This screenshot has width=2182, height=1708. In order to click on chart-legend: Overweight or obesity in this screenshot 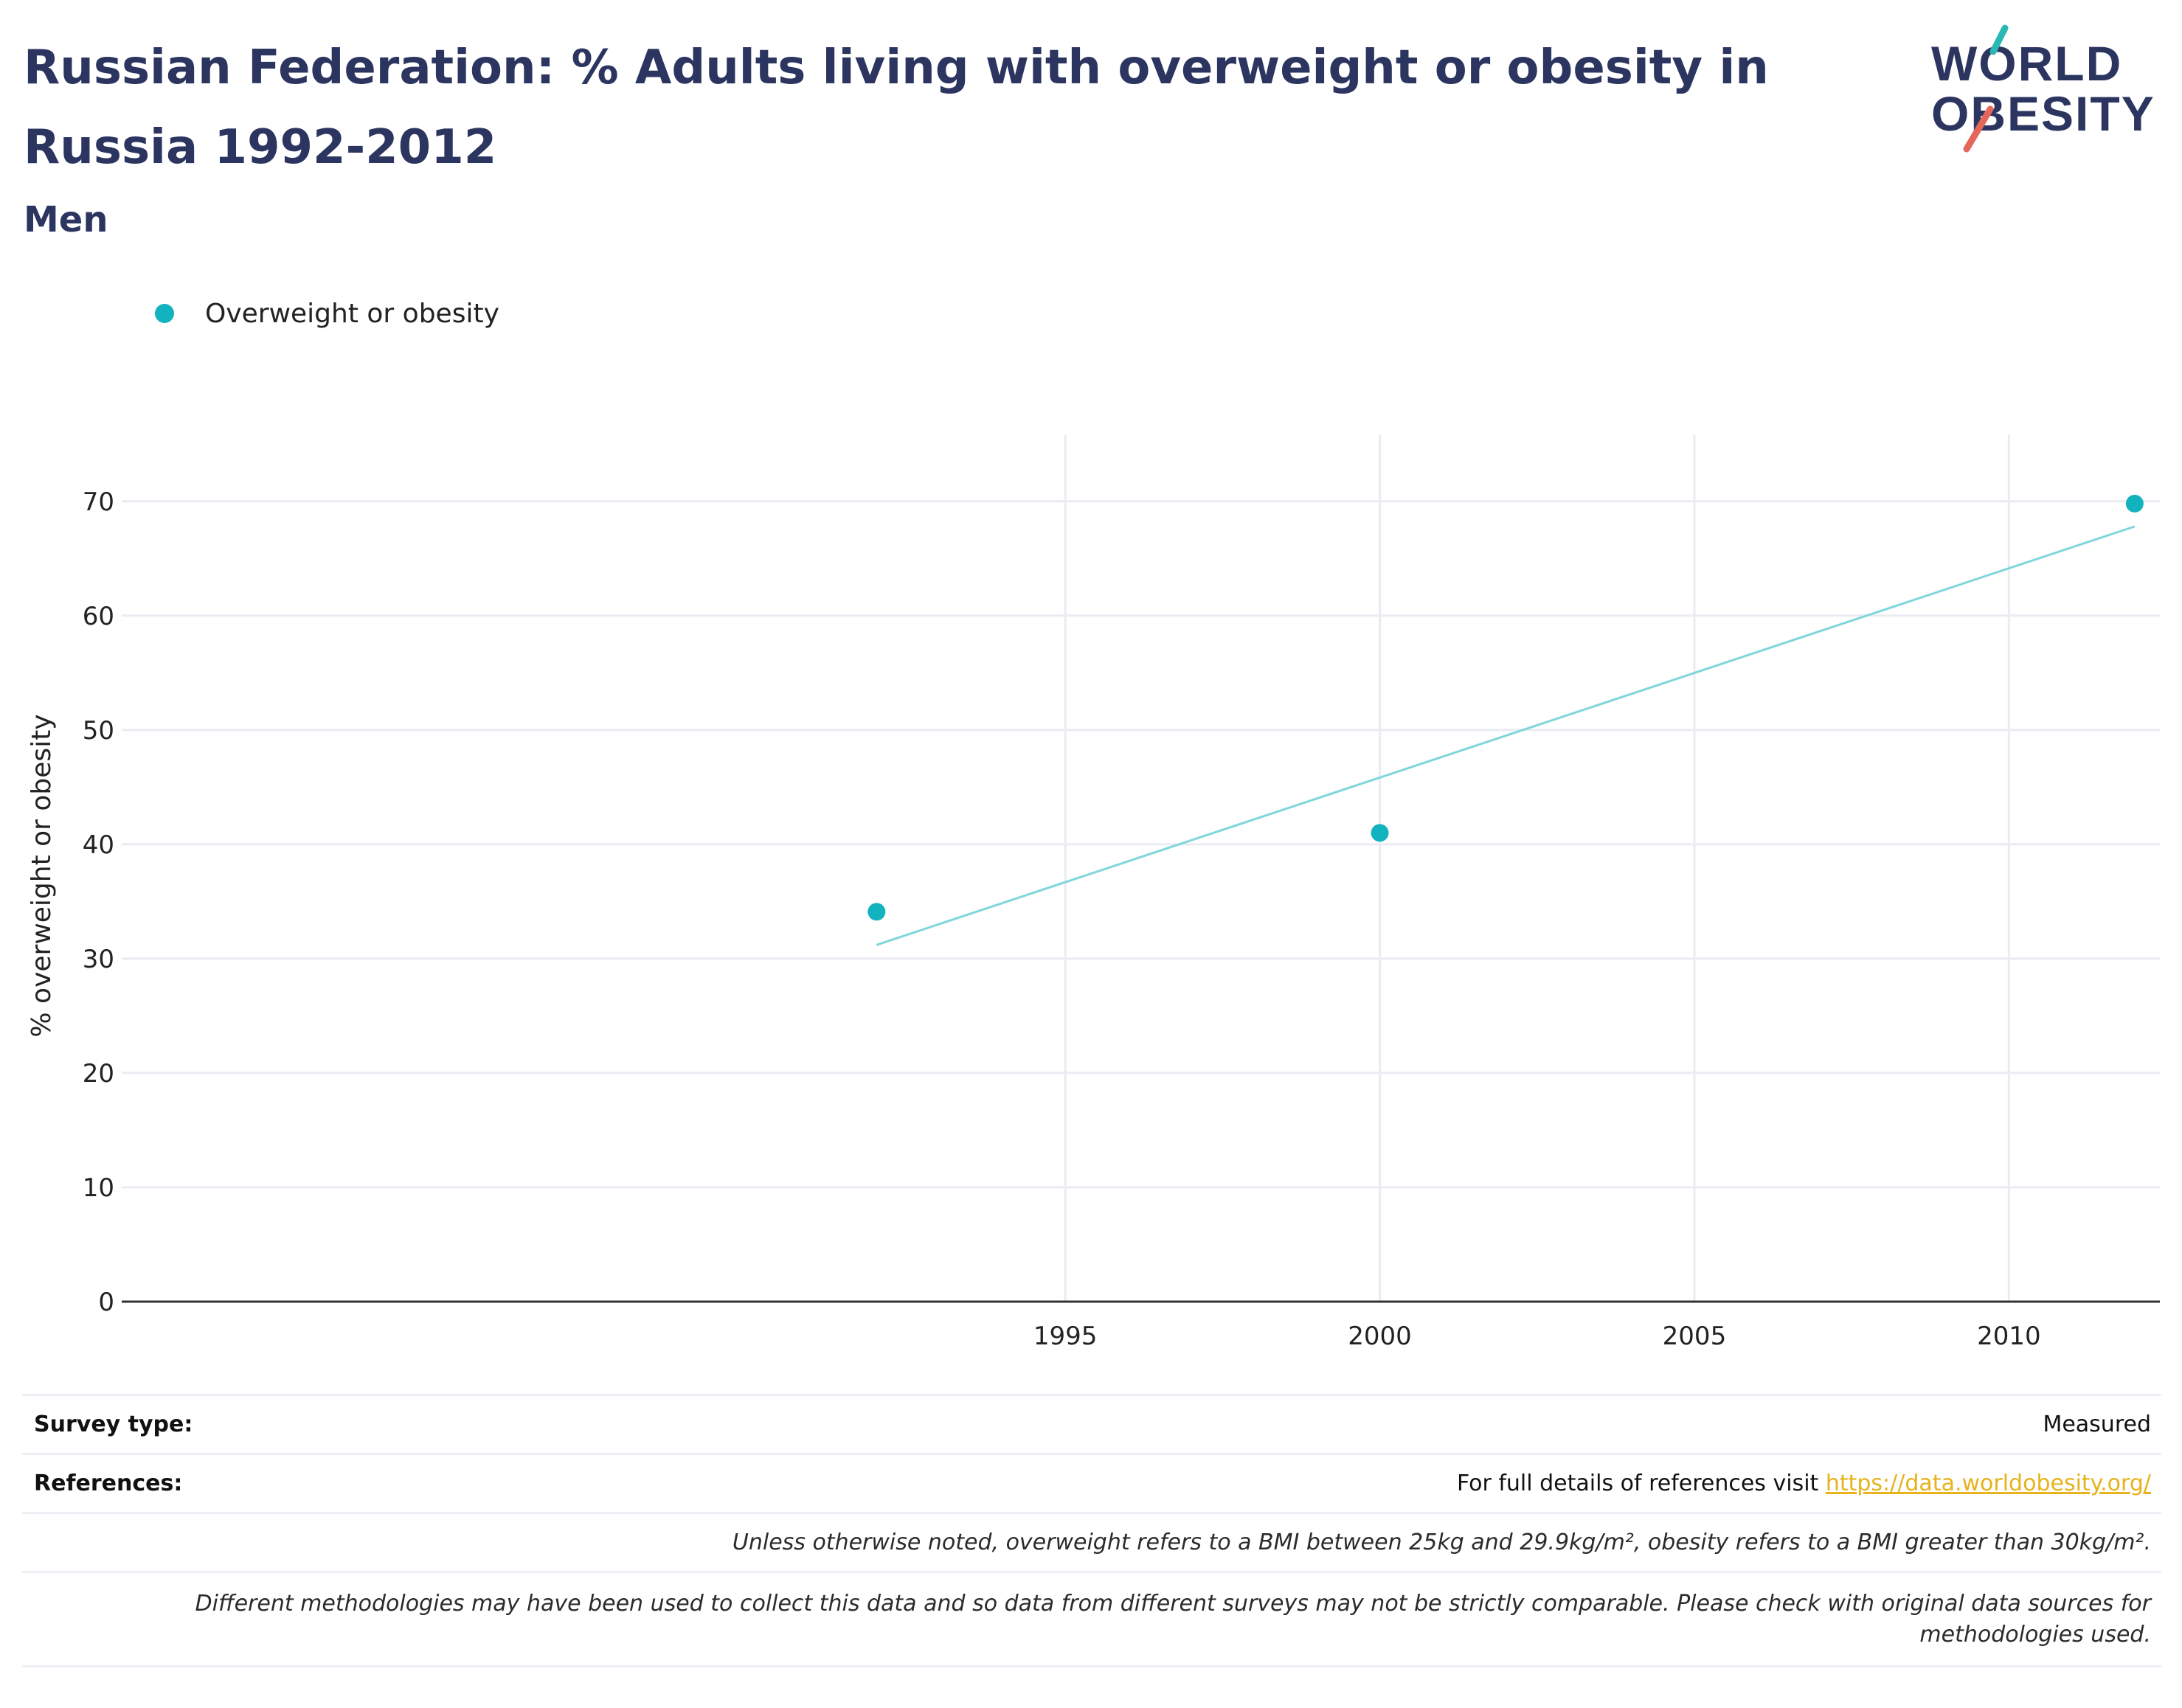, I will do `click(327, 313)`.